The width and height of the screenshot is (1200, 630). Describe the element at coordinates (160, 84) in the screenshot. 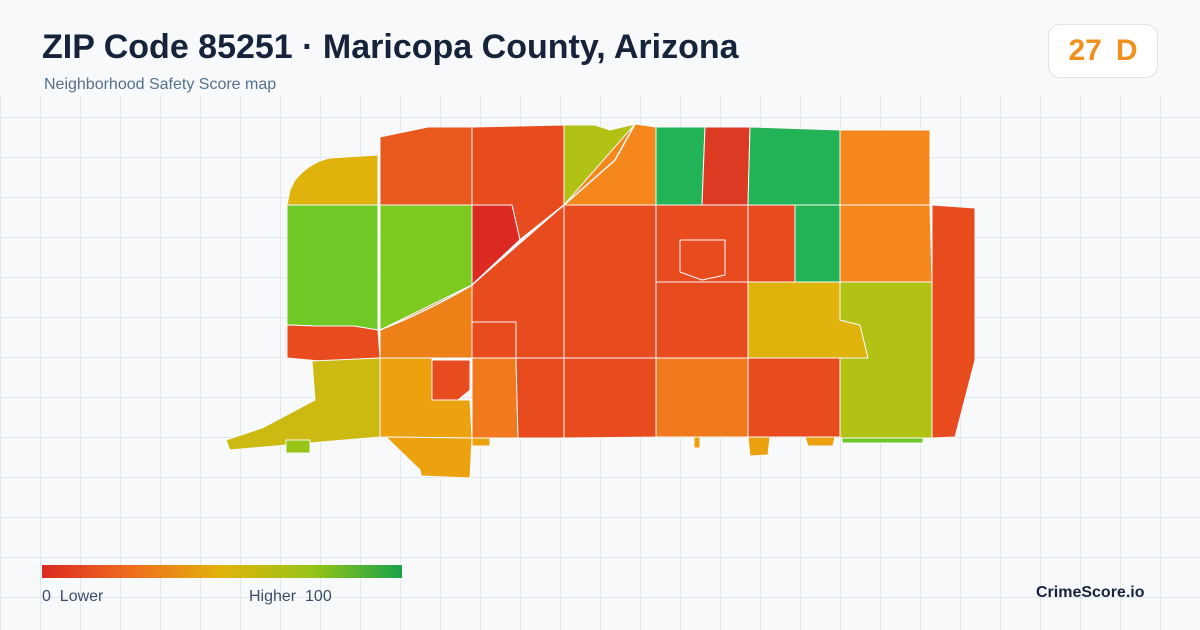

I see `page-subtitle: Neighborhood Safety Score map` at that location.